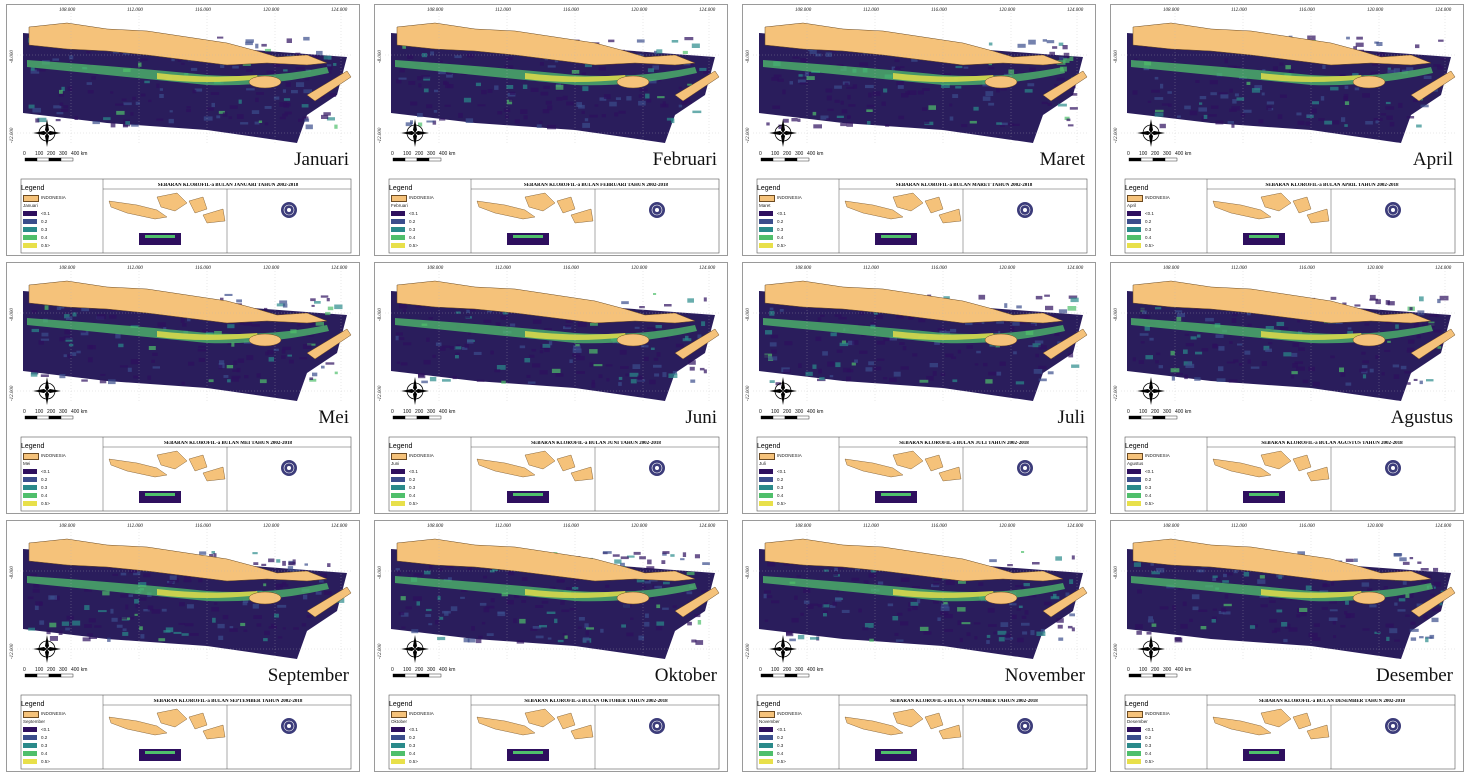 The width and height of the screenshot is (1472, 774). I want to click on legend-layer-name: November, so click(769, 721).